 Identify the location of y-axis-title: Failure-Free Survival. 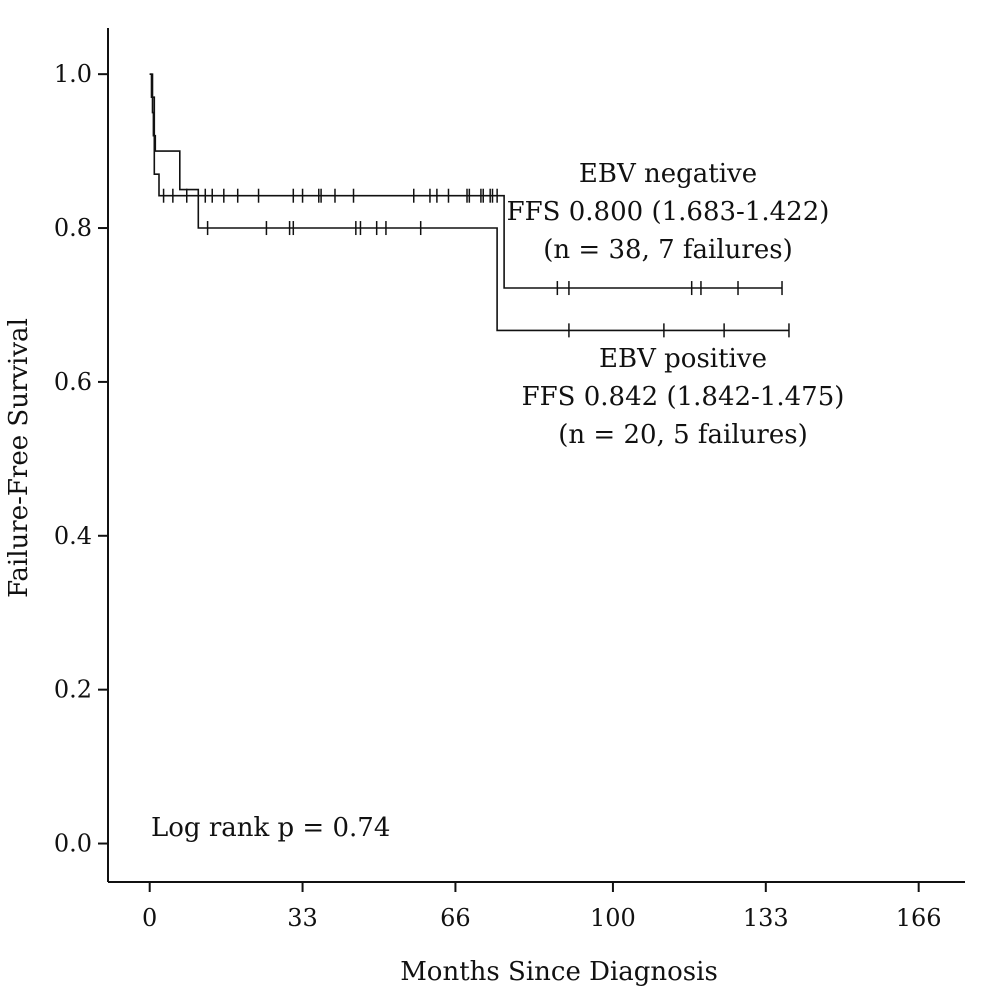
(19, 458).